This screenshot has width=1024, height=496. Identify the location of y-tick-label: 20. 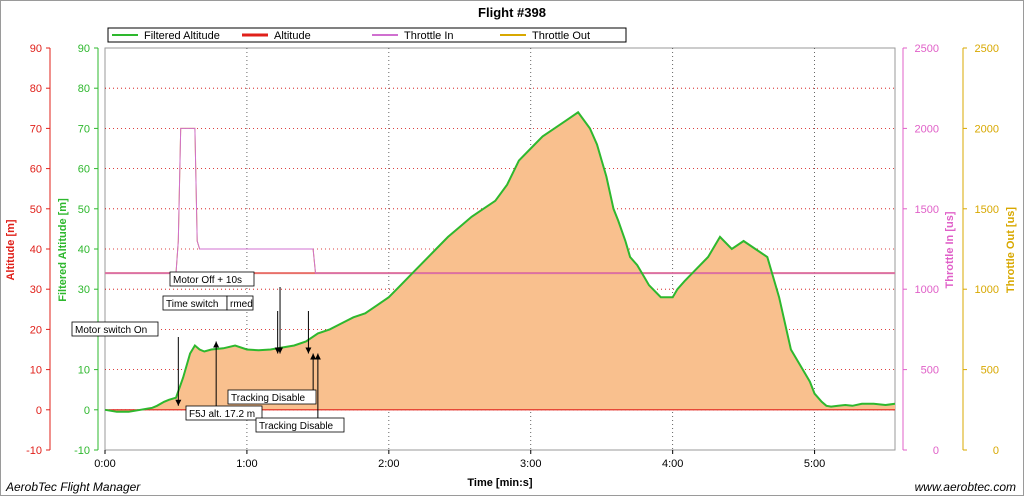
(36, 330).